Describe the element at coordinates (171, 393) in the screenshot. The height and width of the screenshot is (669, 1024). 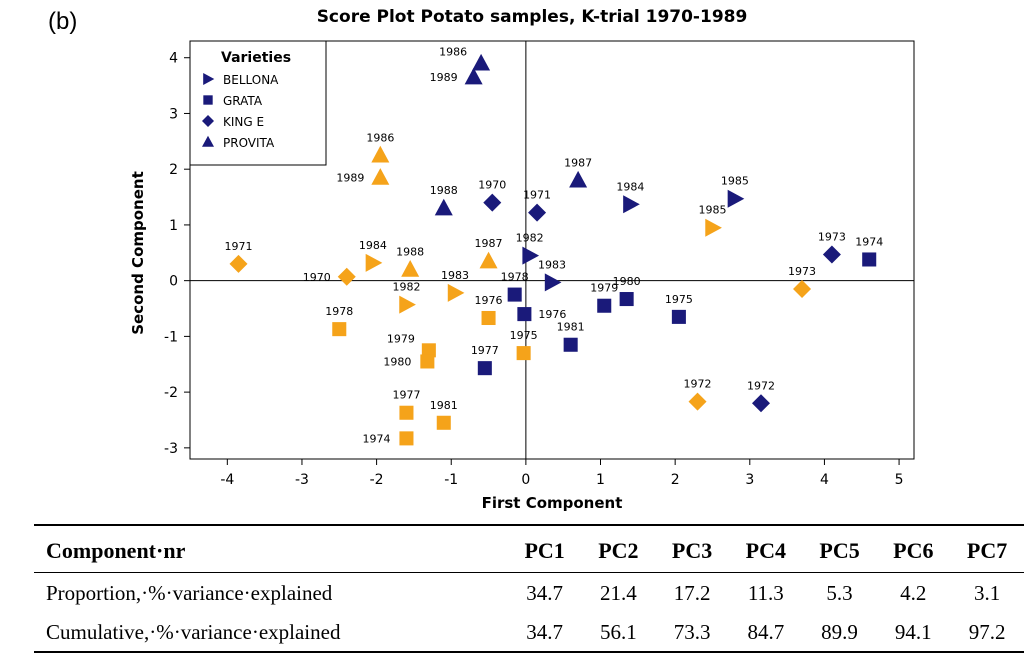
I see `y-tick-label: -2` at that location.